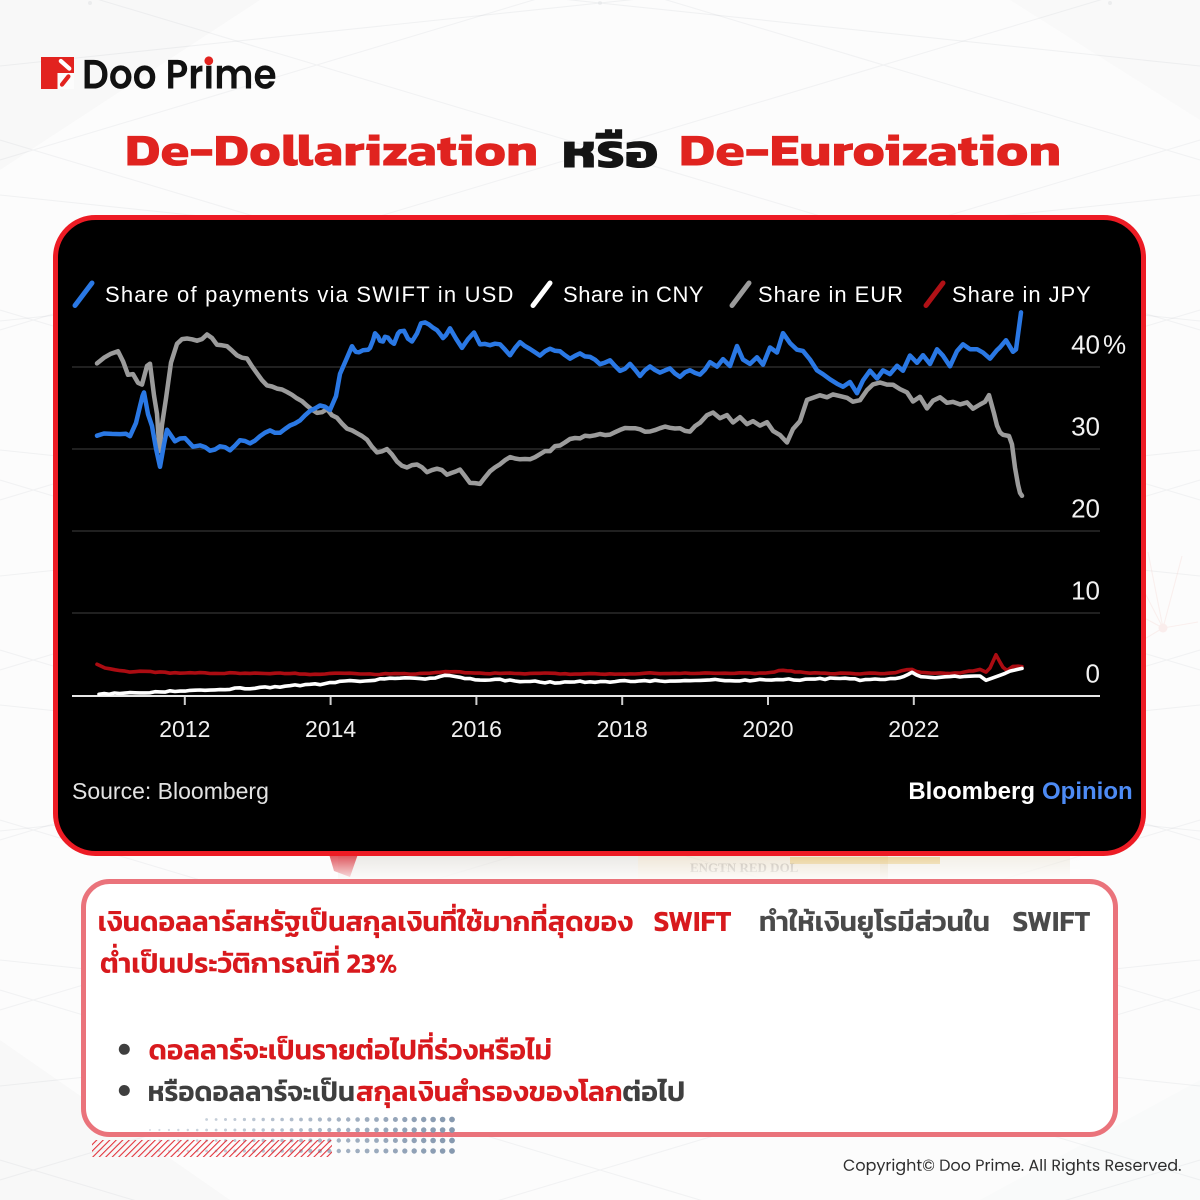 This screenshot has height=1200, width=1200. I want to click on svg-text: Bloomberg, so click(971, 791).